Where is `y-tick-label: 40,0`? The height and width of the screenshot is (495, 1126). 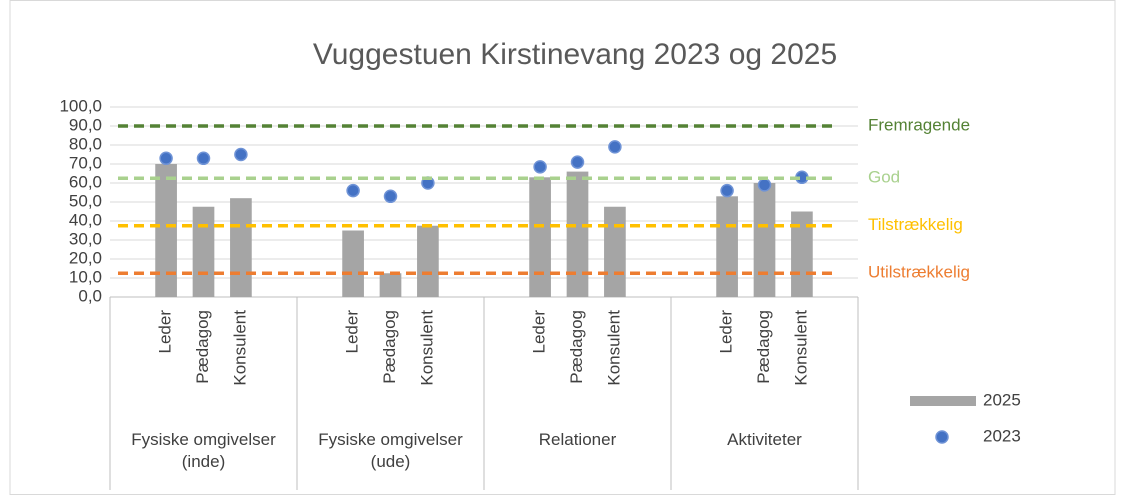 y-tick-label: 40,0 is located at coordinates (85, 219).